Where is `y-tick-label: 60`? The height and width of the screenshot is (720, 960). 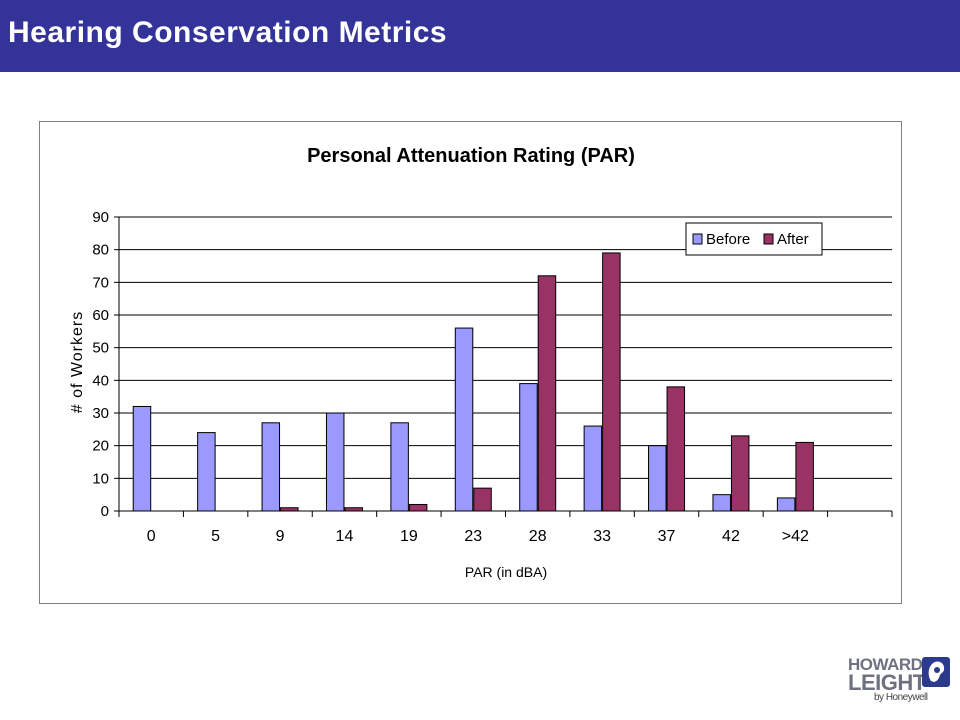 y-tick-label: 60 is located at coordinates (100, 315).